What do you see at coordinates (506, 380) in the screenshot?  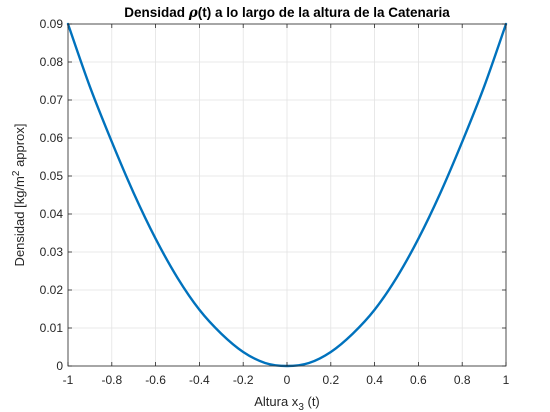 I see `x-tick-label: 1` at bounding box center [506, 380].